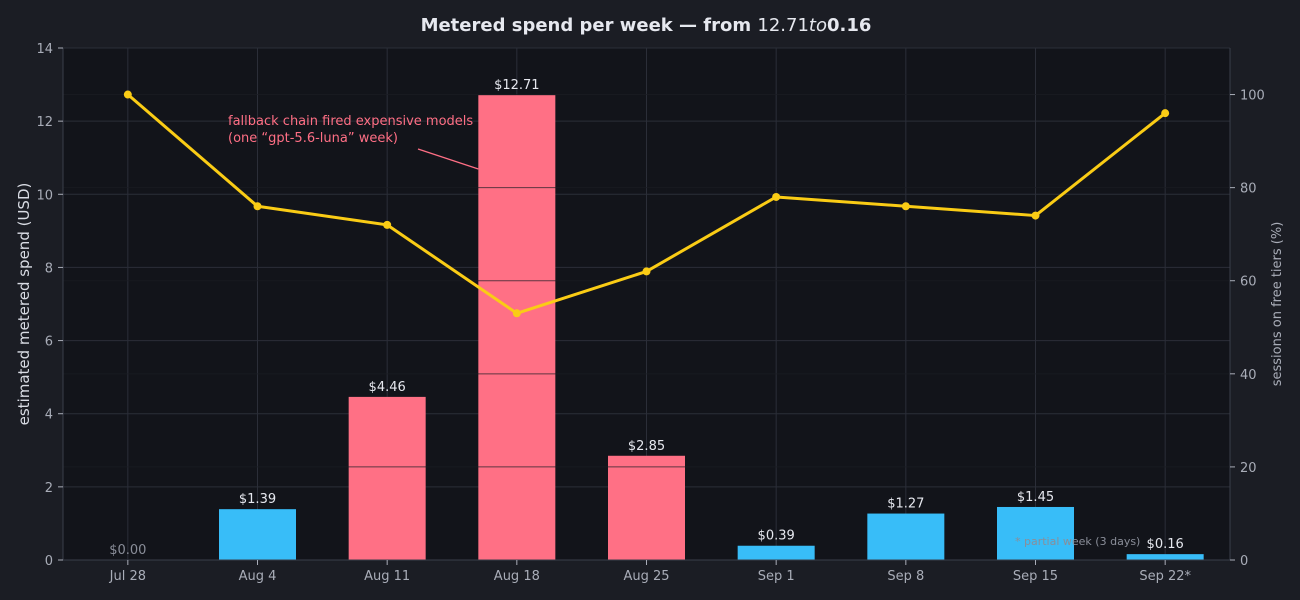 The height and width of the screenshot is (600, 1300). What do you see at coordinates (258, 576) in the screenshot?
I see `x-tick-label: Aug 4` at bounding box center [258, 576].